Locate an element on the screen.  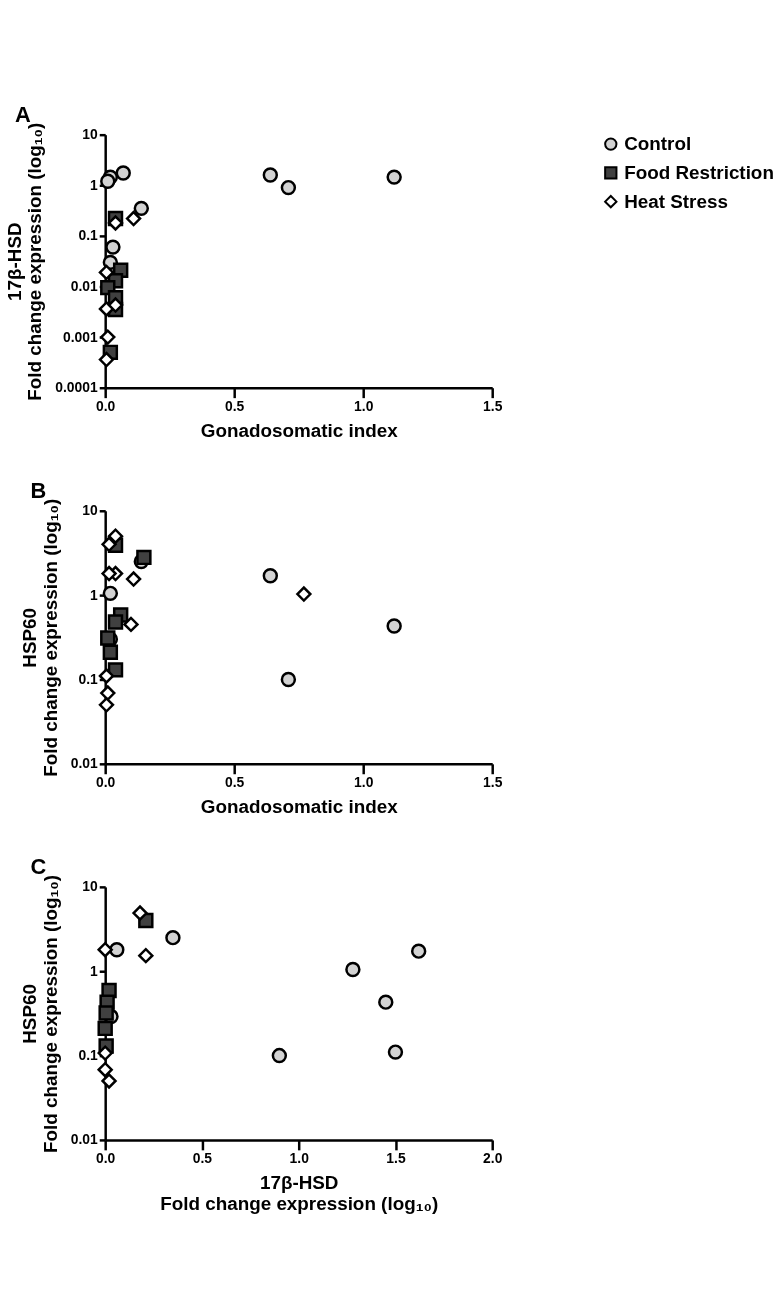
y-axis-title: 17β-HSD Fold change expression (log₁₀) is located at coordinates (24, 261).